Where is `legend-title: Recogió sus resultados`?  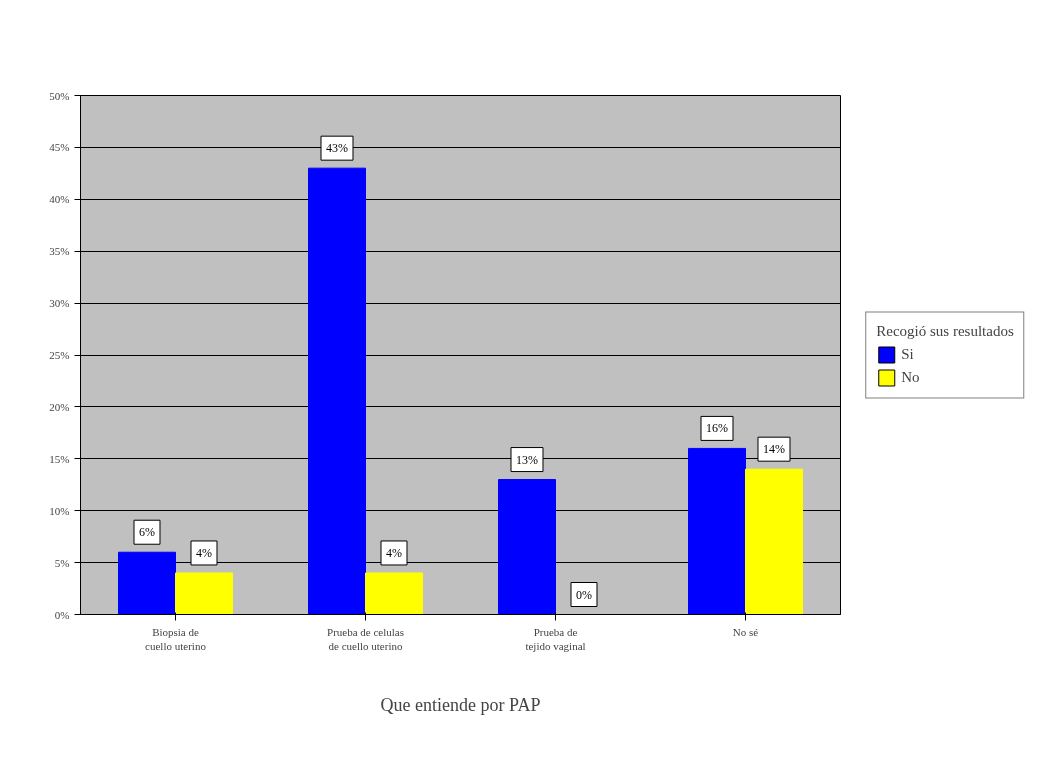
legend-title: Recogió sus resultados is located at coordinates (945, 330).